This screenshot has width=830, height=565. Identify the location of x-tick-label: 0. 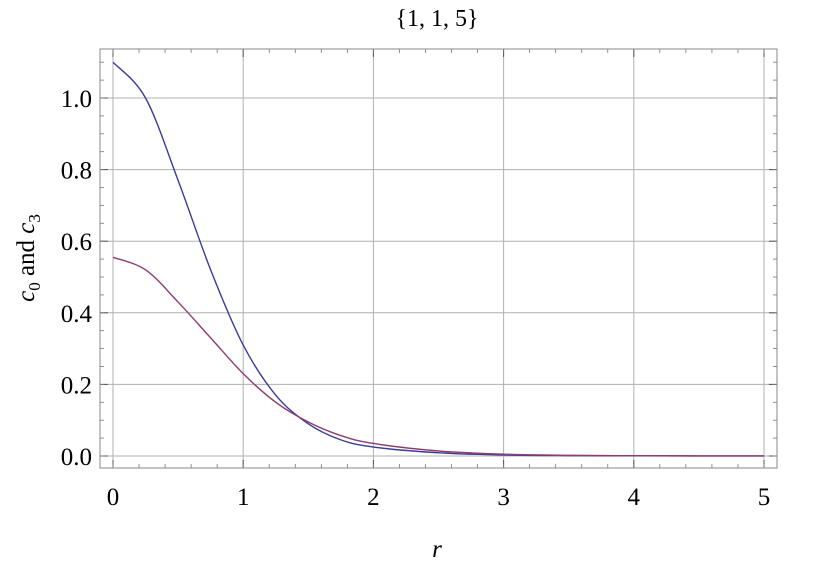
(113, 497).